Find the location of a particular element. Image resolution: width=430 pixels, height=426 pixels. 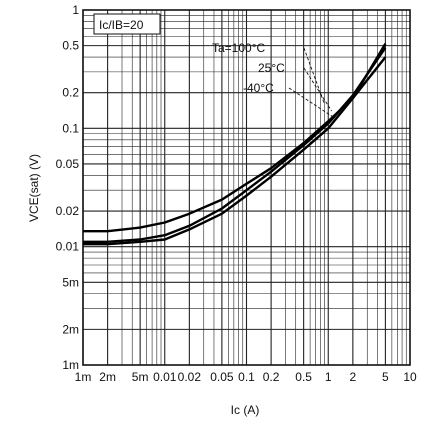

y-axis-label: VCE(sat) (V) is located at coordinates (34, 188).